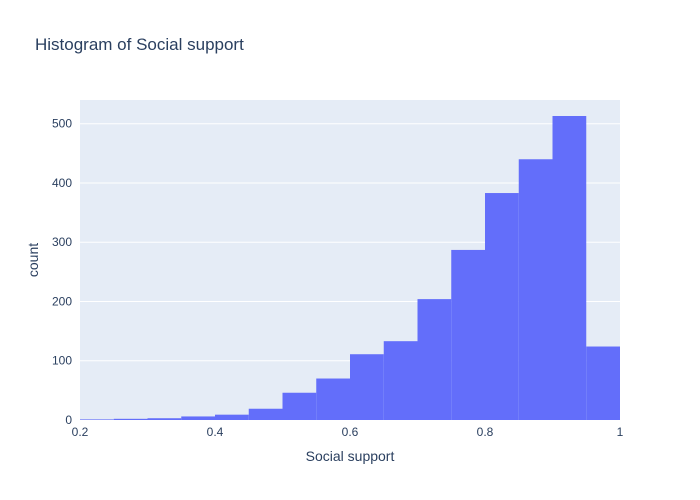 This screenshot has height=500, width=700. What do you see at coordinates (62, 242) in the screenshot?
I see `y-tick-label: 300` at bounding box center [62, 242].